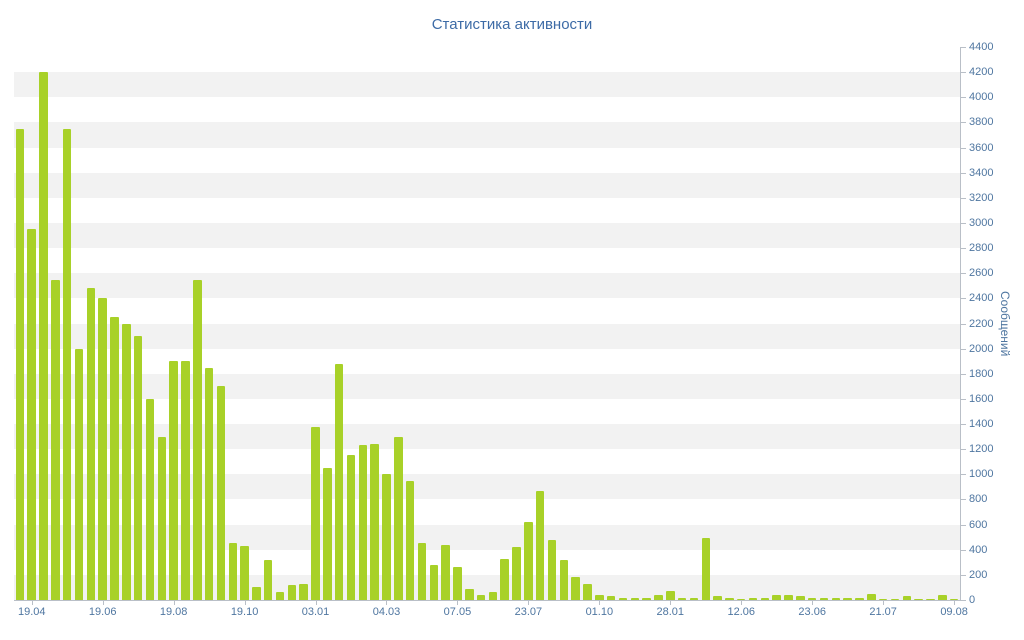 The width and height of the screenshot is (1024, 640). I want to click on y-tick-label: 3000, so click(981, 222).